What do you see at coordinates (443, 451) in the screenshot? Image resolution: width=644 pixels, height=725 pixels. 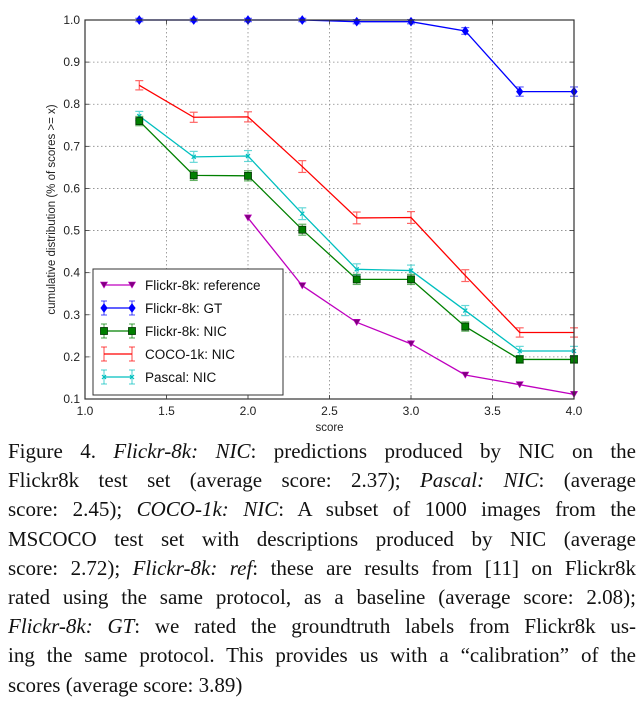 I see `caption-text: : predictions produced by NIC on the` at bounding box center [443, 451].